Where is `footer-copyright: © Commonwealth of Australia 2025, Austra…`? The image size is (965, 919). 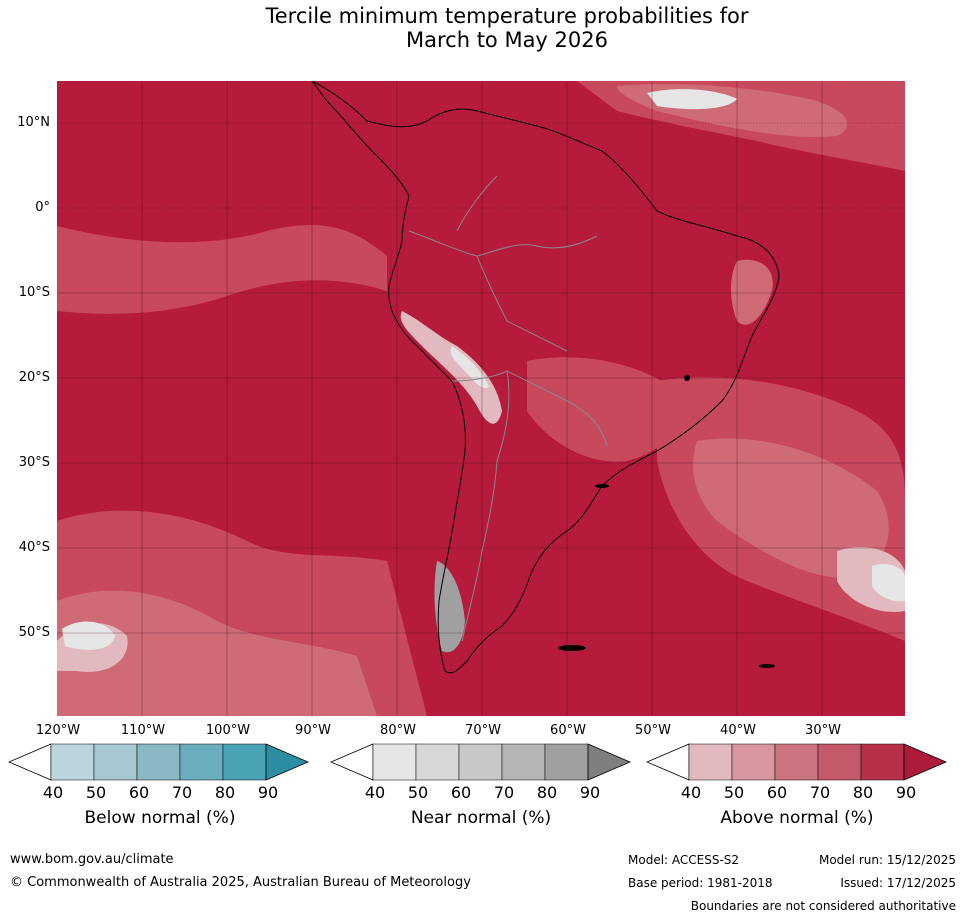 footer-copyright: © Commonwealth of Australia 2025, Austra… is located at coordinates (240, 882).